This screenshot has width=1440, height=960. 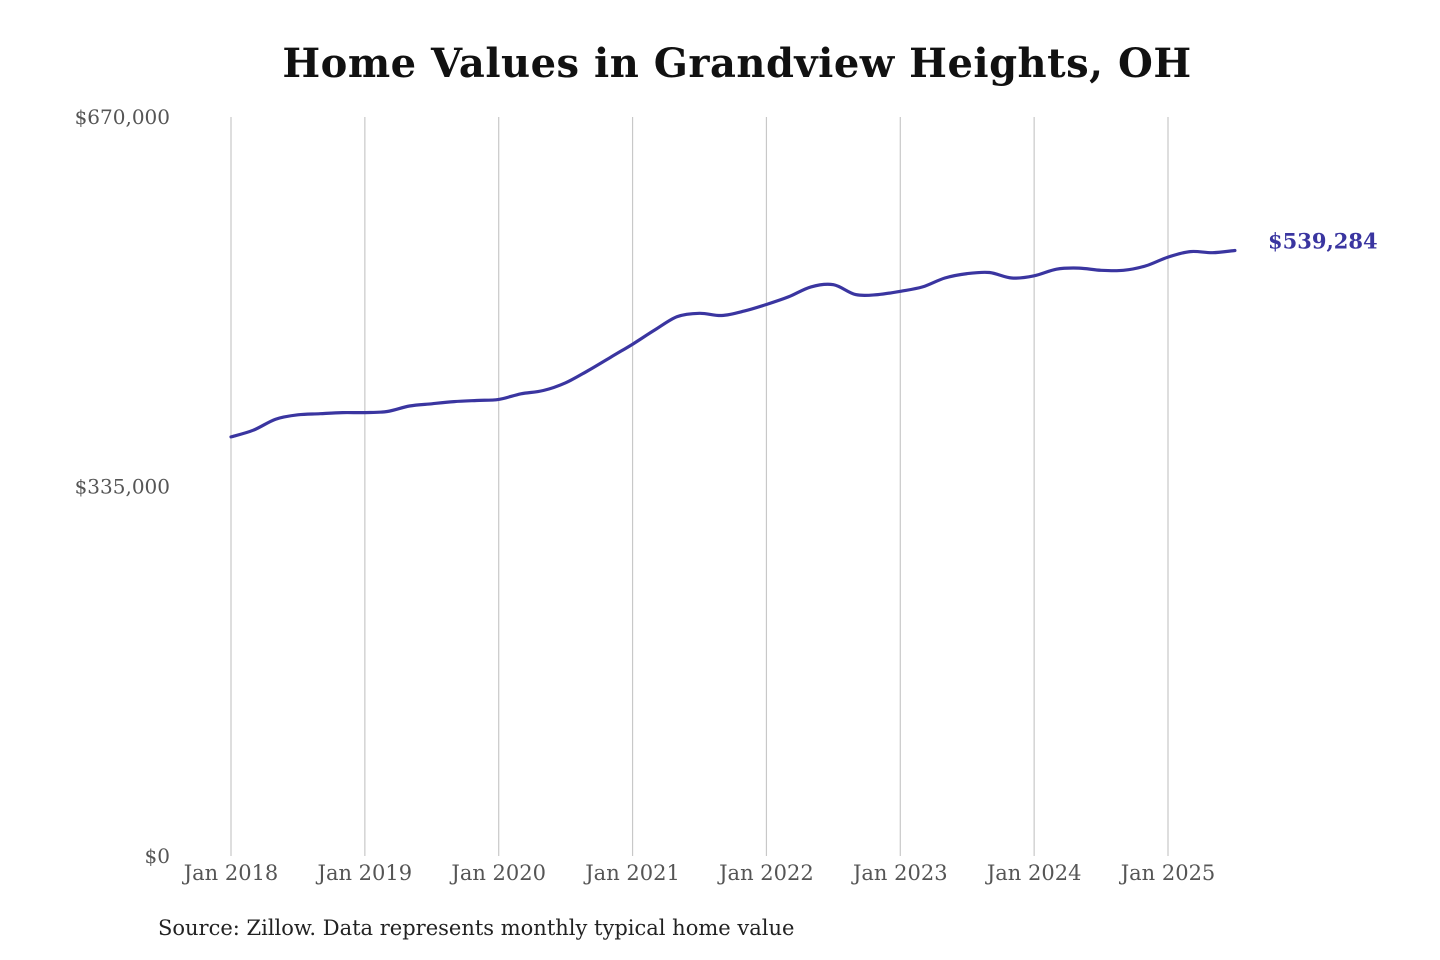 What do you see at coordinates (631, 873) in the screenshot?
I see `x-tick-label: Jan 2021` at bounding box center [631, 873].